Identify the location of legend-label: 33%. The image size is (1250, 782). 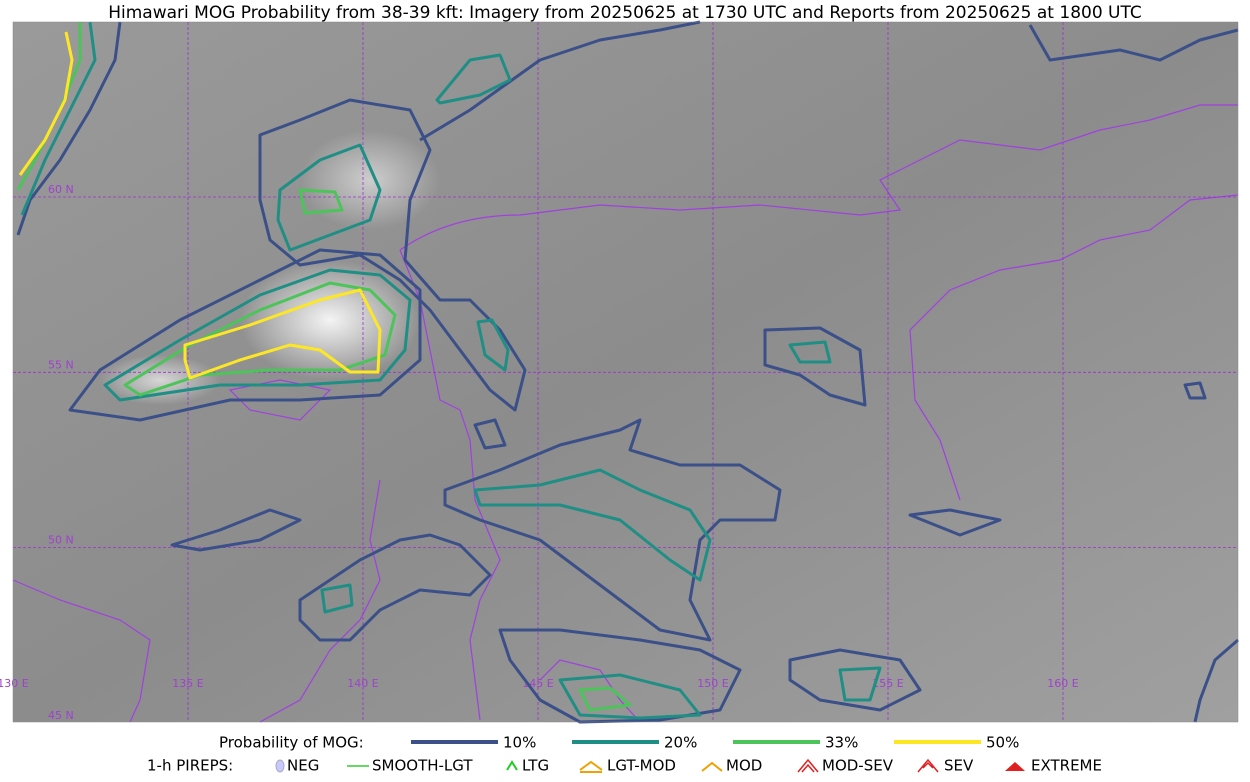
(841, 743).